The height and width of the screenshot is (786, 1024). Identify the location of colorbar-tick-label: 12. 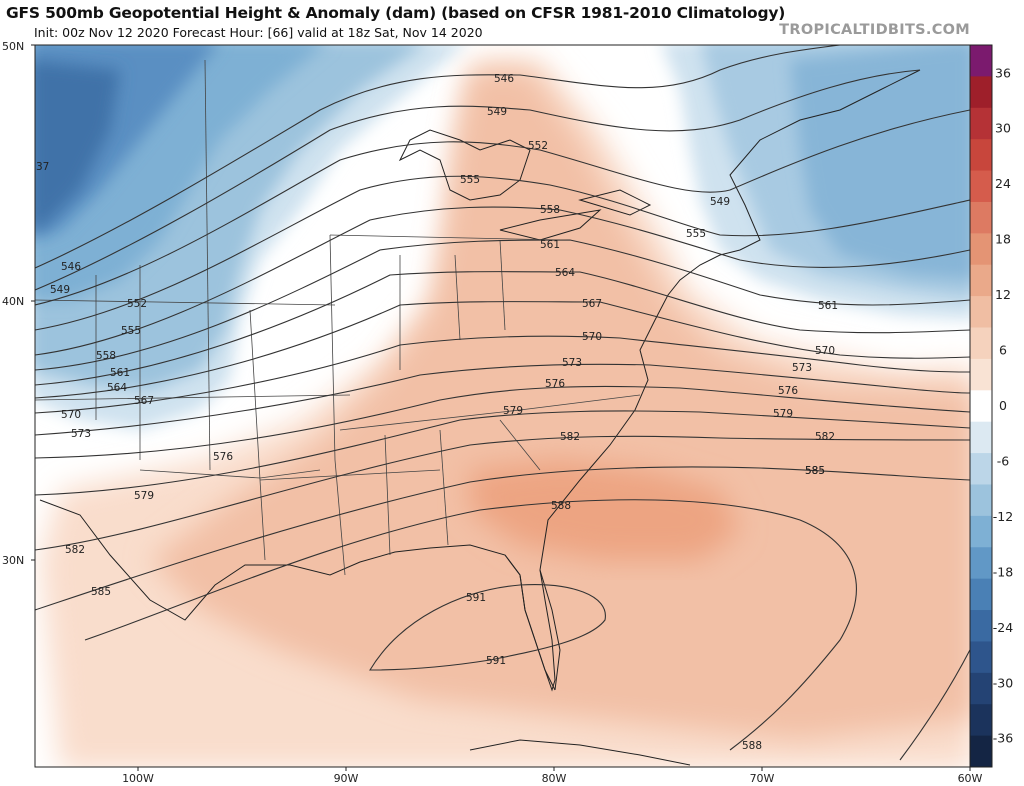
(1003, 294).